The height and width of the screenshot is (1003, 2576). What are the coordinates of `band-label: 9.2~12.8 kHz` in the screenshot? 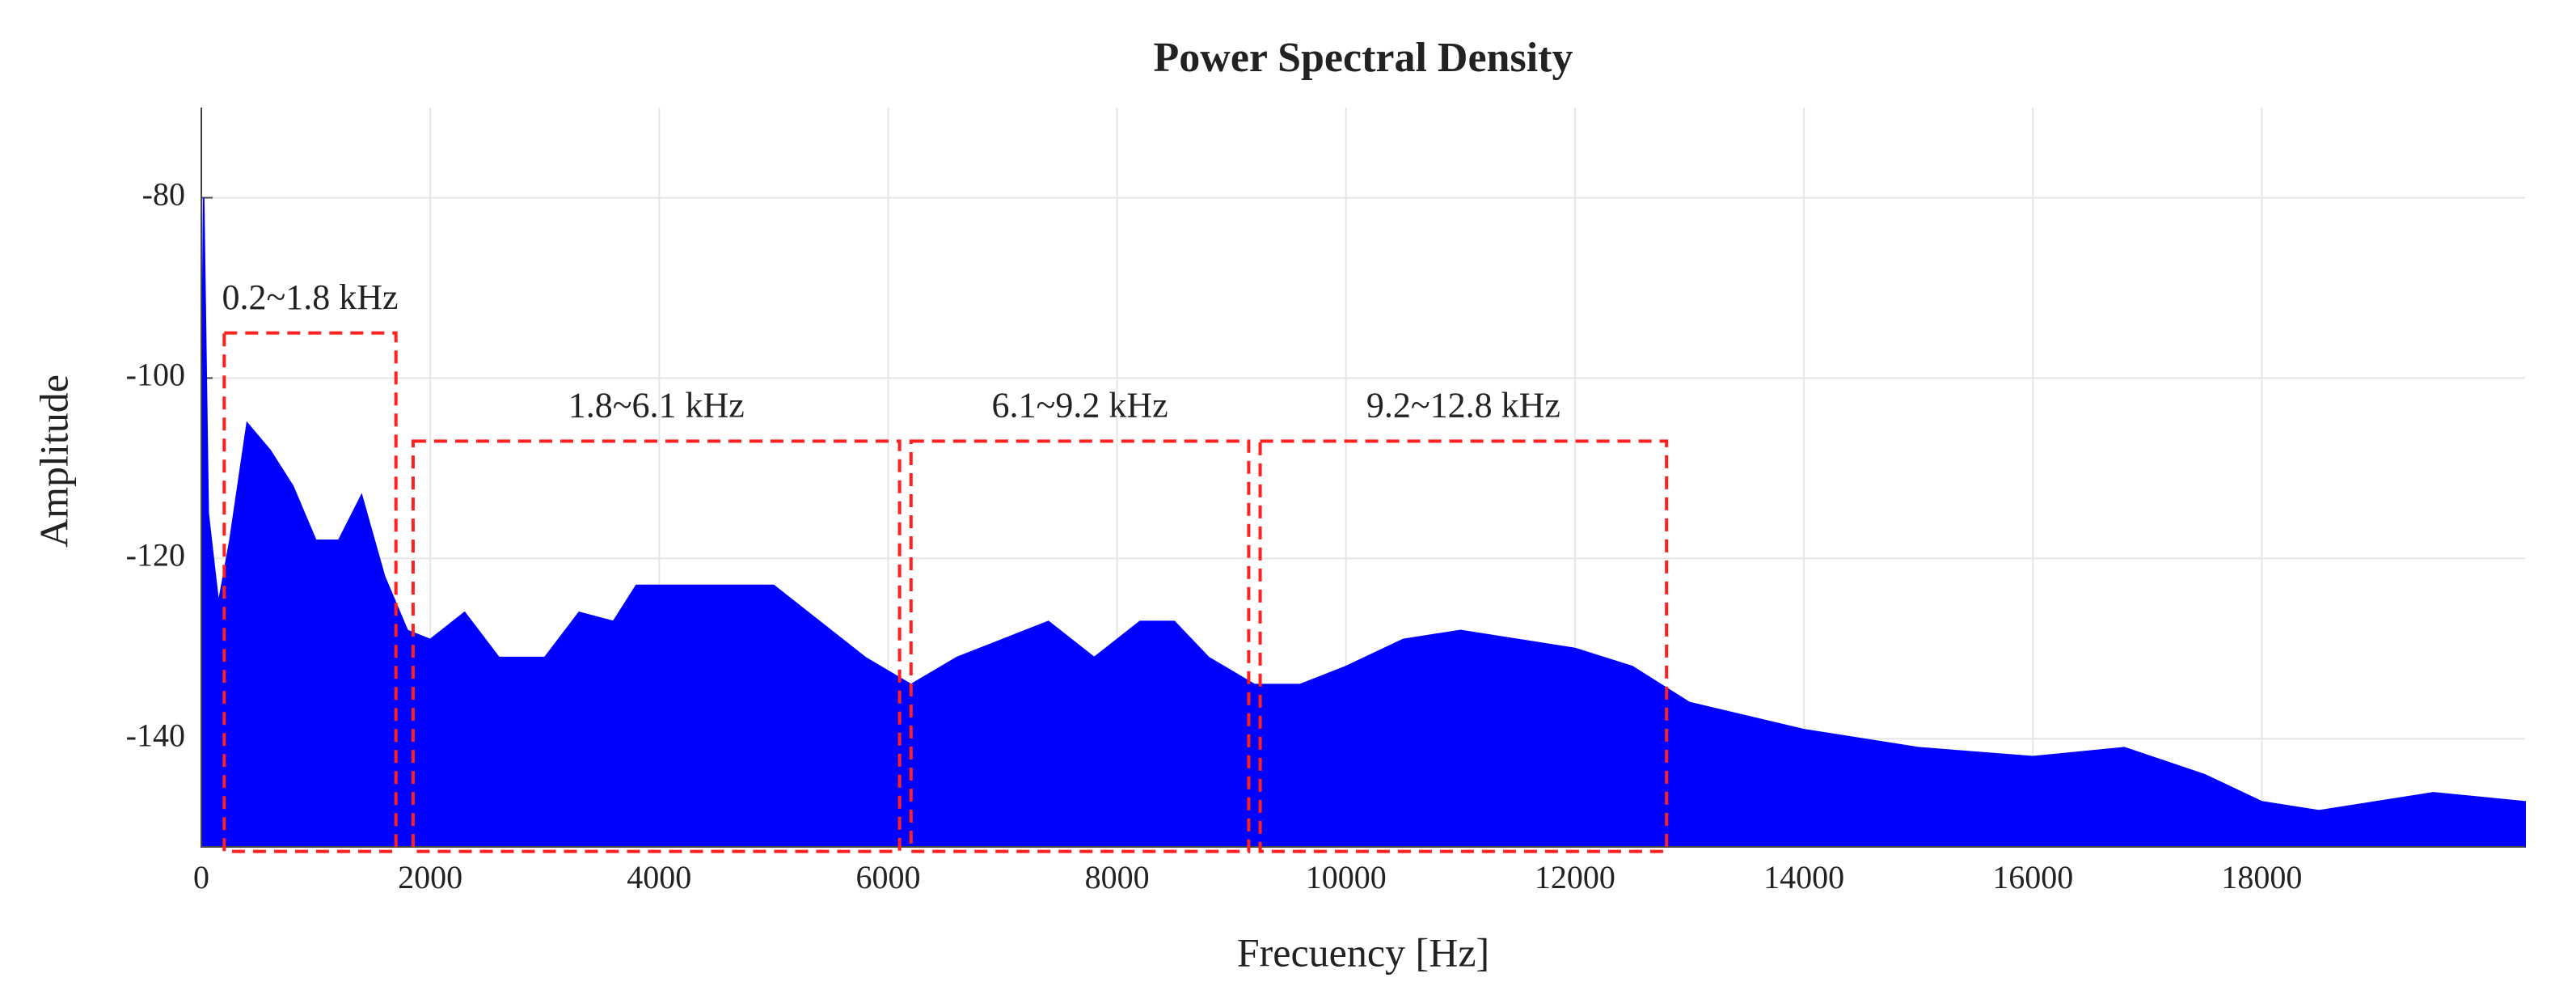 It's located at (1463, 405).